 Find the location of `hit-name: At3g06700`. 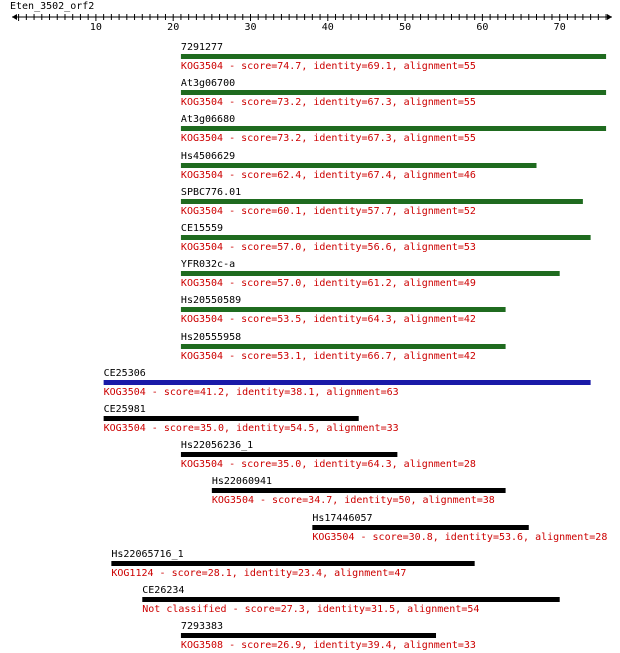

hit-name: At3g06700 is located at coordinates (208, 83).